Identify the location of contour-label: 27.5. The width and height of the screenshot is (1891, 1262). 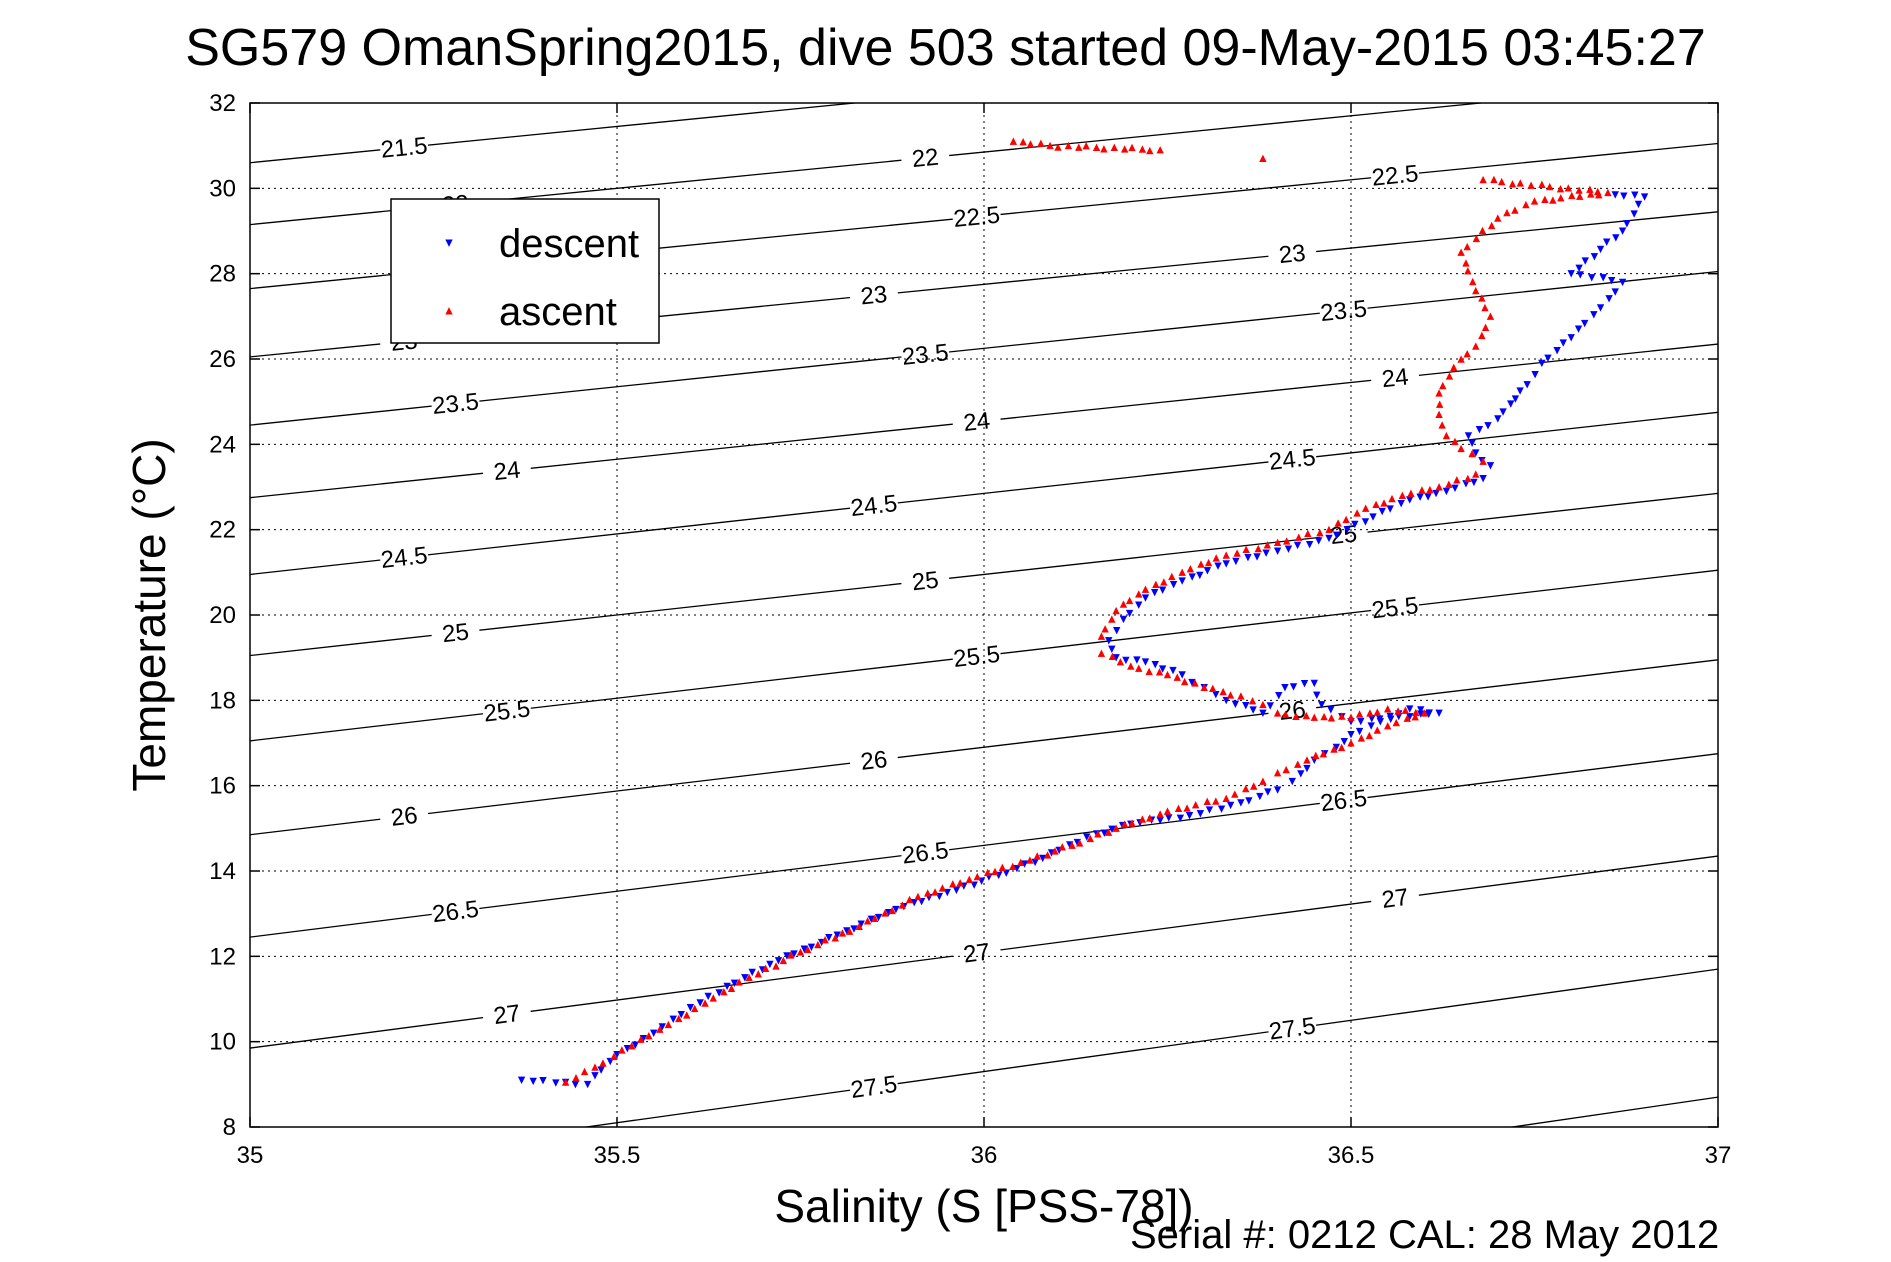
(874, 1087).